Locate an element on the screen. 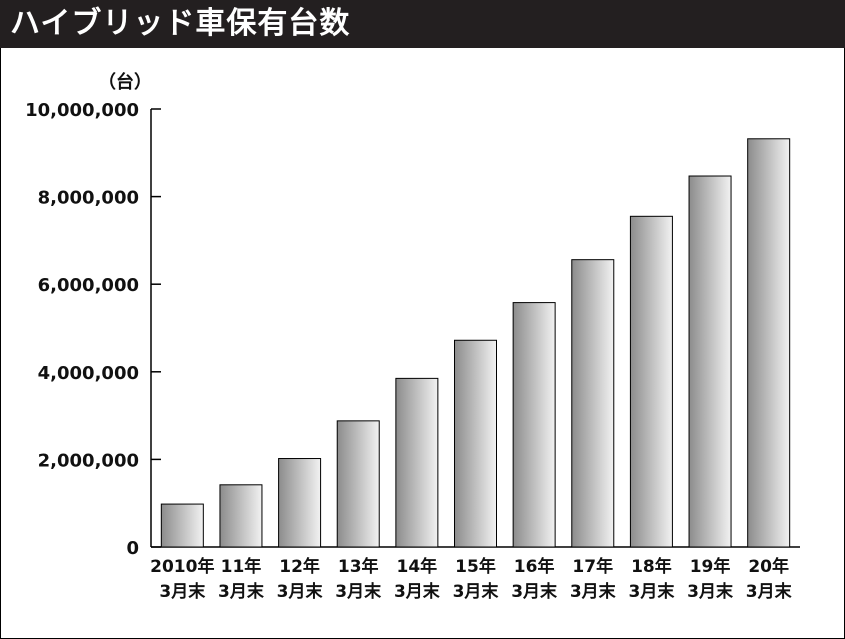  x-tick-label: 14年 is located at coordinates (417, 566).